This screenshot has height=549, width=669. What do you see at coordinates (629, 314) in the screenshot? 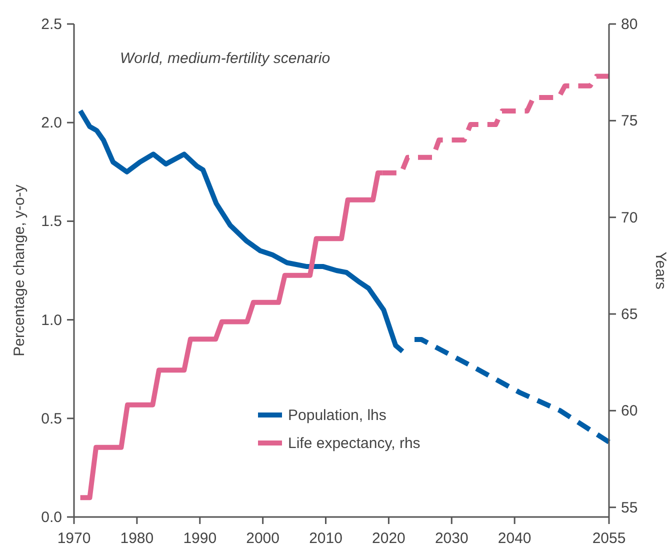
I see `y2-tick-label: 65` at bounding box center [629, 314].